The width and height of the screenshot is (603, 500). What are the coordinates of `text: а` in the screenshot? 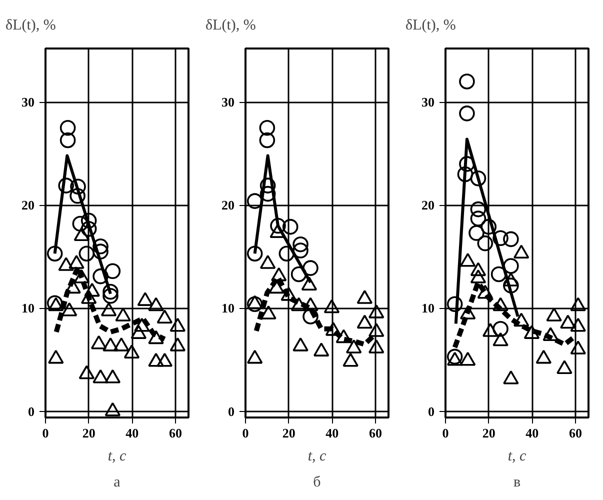 It's located at (117, 482).